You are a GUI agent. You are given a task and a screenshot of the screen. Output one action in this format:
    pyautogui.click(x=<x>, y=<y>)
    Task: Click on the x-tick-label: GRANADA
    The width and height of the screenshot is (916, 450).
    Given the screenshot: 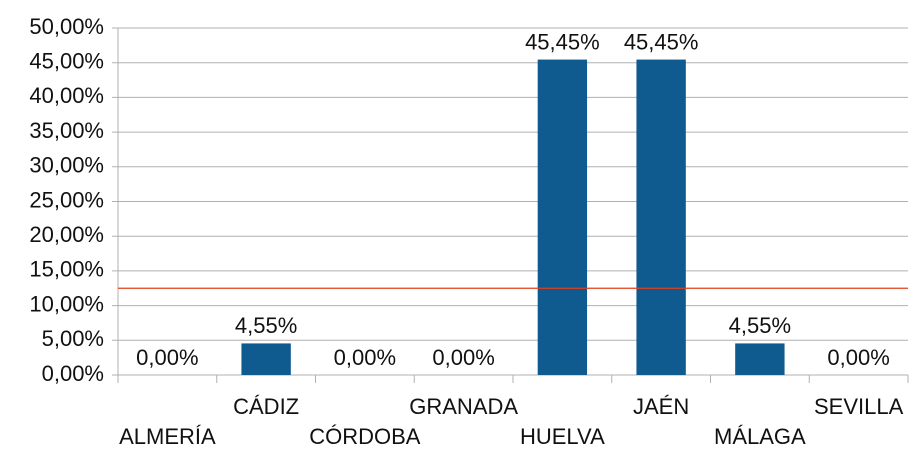 What is the action you would take?
    pyautogui.click(x=463, y=406)
    